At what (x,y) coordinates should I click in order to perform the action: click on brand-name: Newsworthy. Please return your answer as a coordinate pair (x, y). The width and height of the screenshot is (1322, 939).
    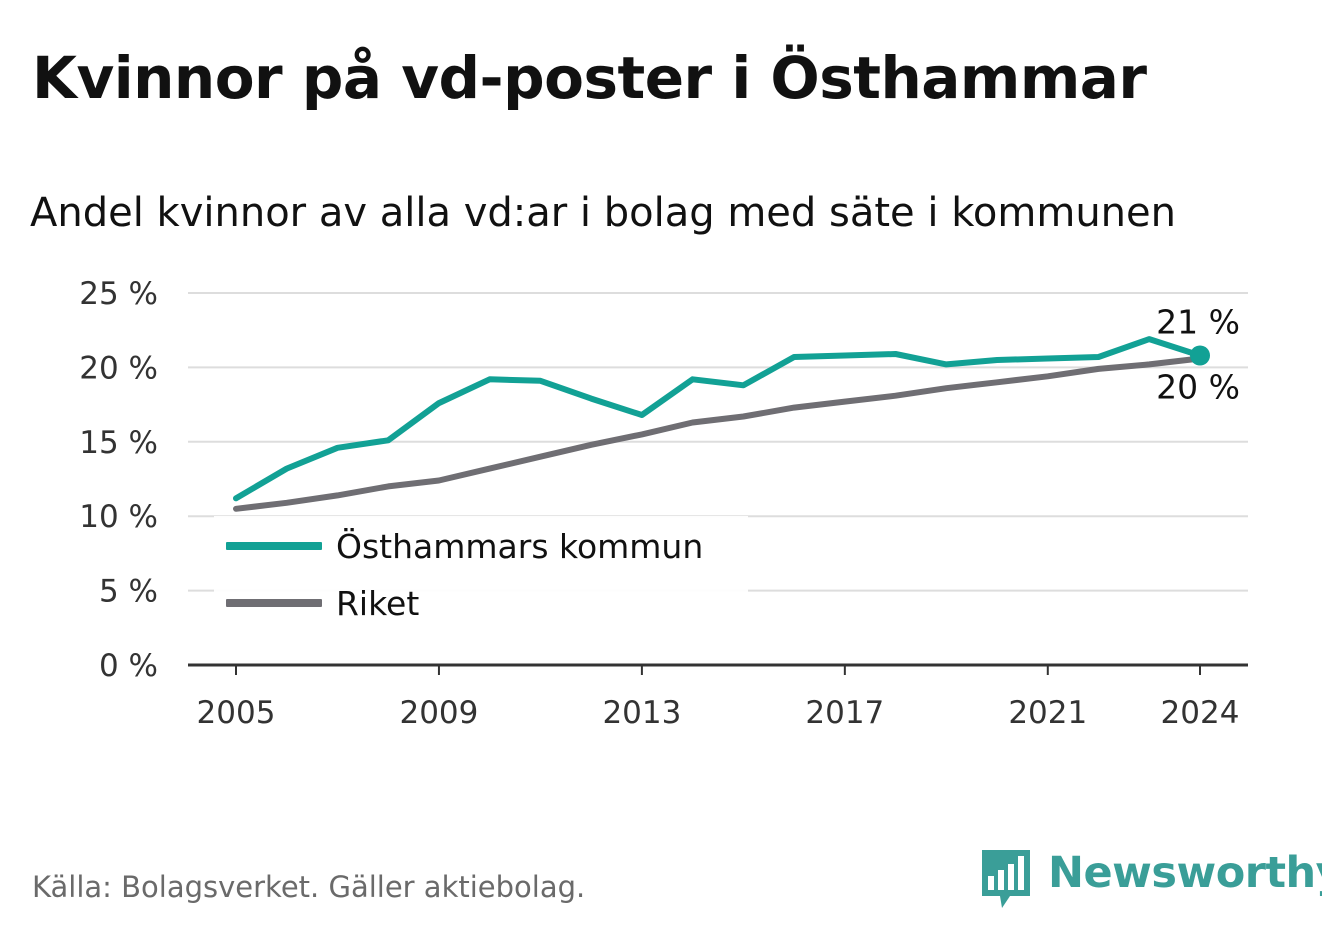
    Looking at the image, I should click on (1185, 873).